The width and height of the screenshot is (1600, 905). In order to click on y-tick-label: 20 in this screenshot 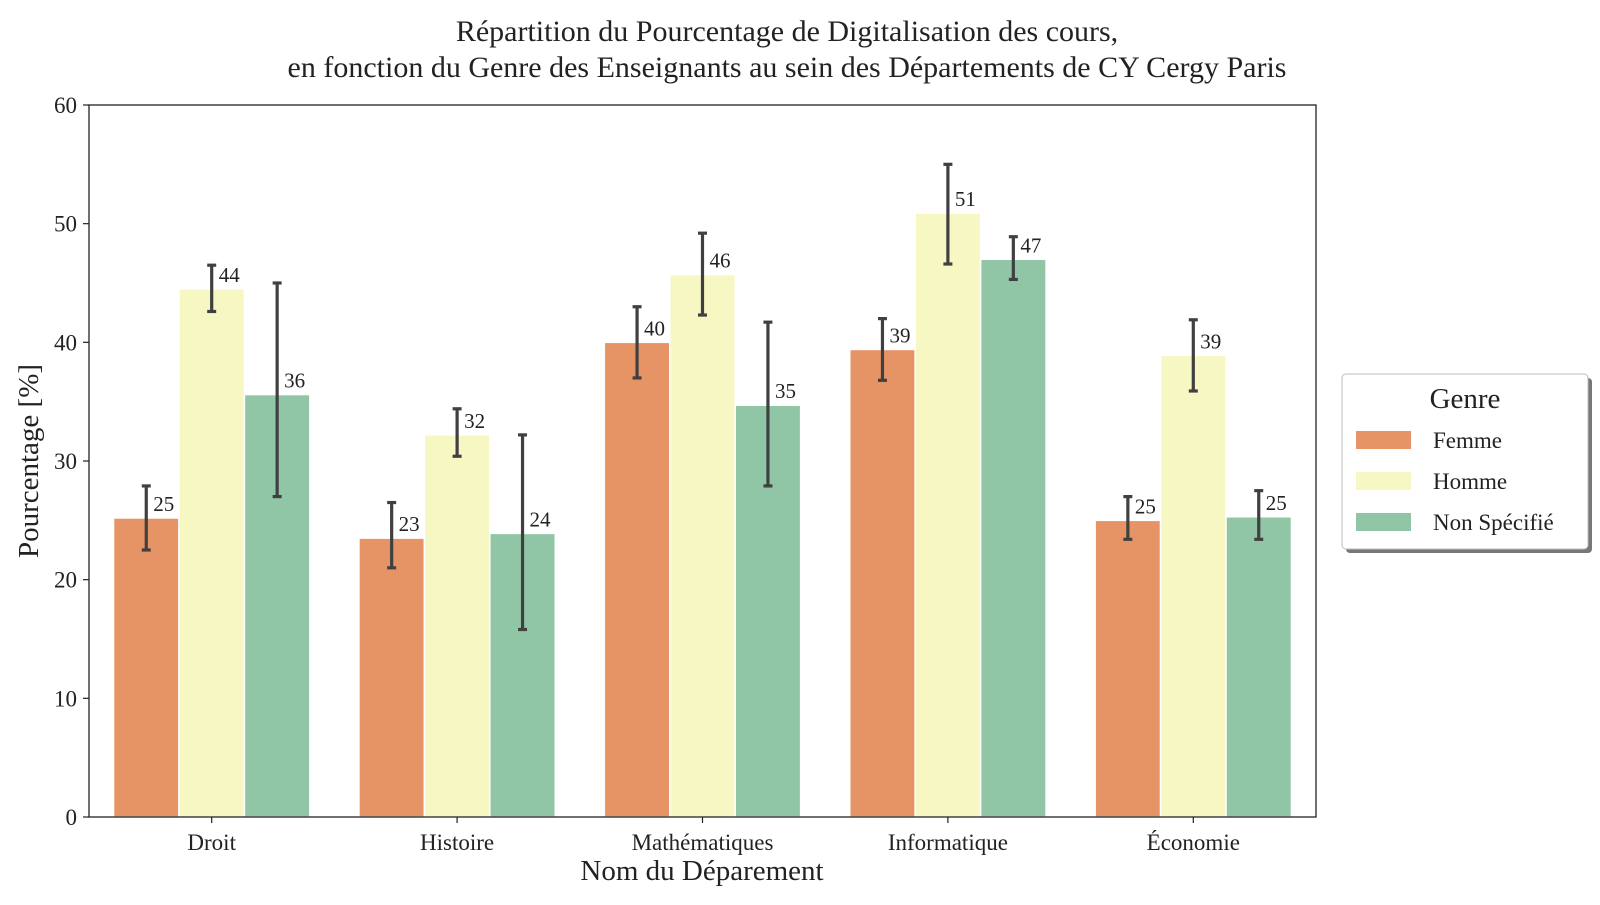, I will do `click(65, 580)`.